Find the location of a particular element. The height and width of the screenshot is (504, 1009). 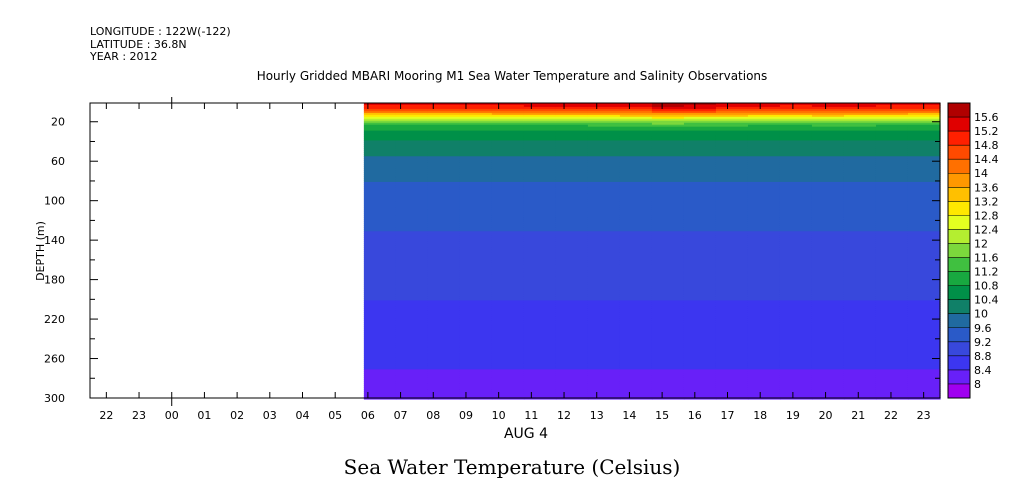

x-tick-label: 09 is located at coordinates (466, 415).